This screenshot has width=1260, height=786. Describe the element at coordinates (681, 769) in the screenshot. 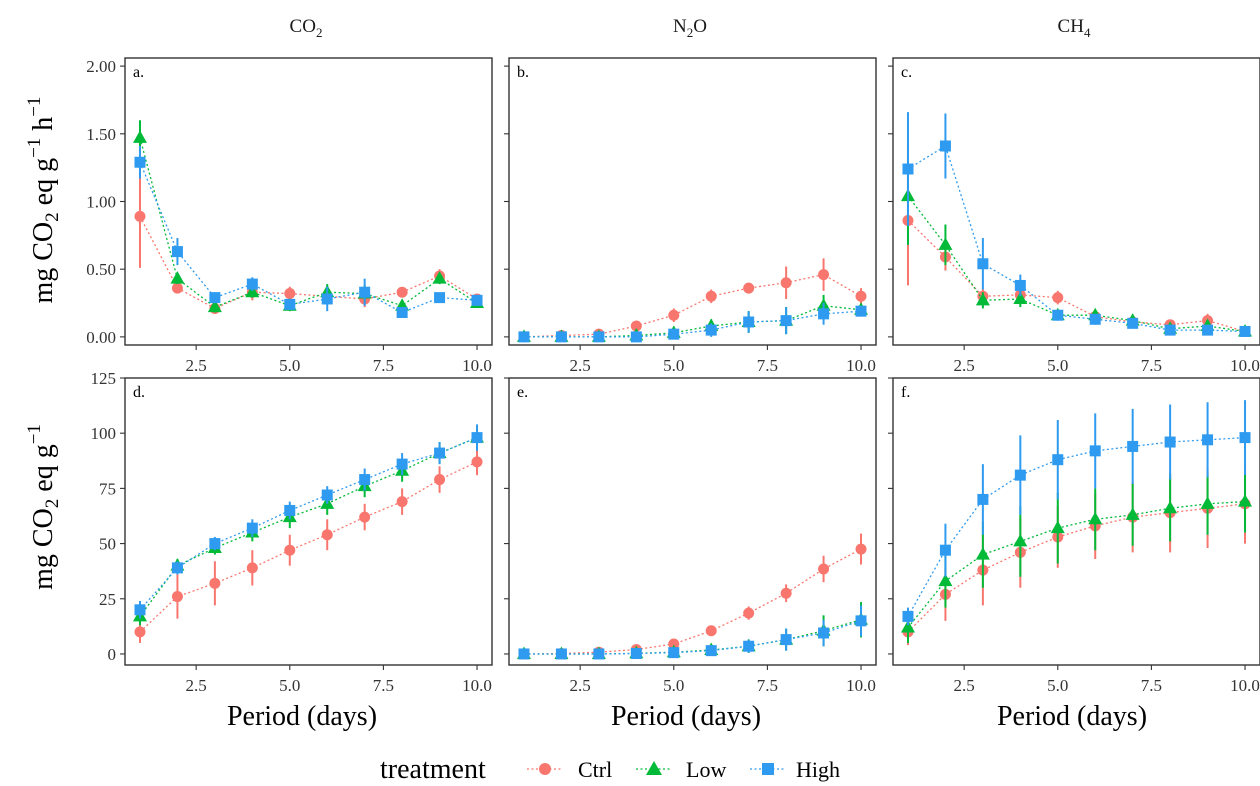

I see `legend-item-low: Low` at that location.